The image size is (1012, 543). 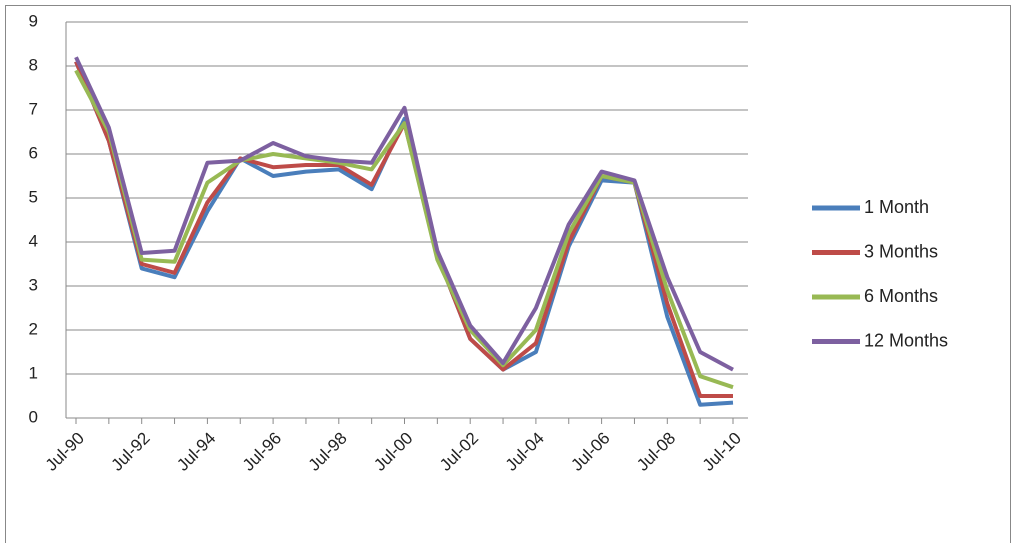 What do you see at coordinates (33, 372) in the screenshot?
I see `y-tick-label: 1` at bounding box center [33, 372].